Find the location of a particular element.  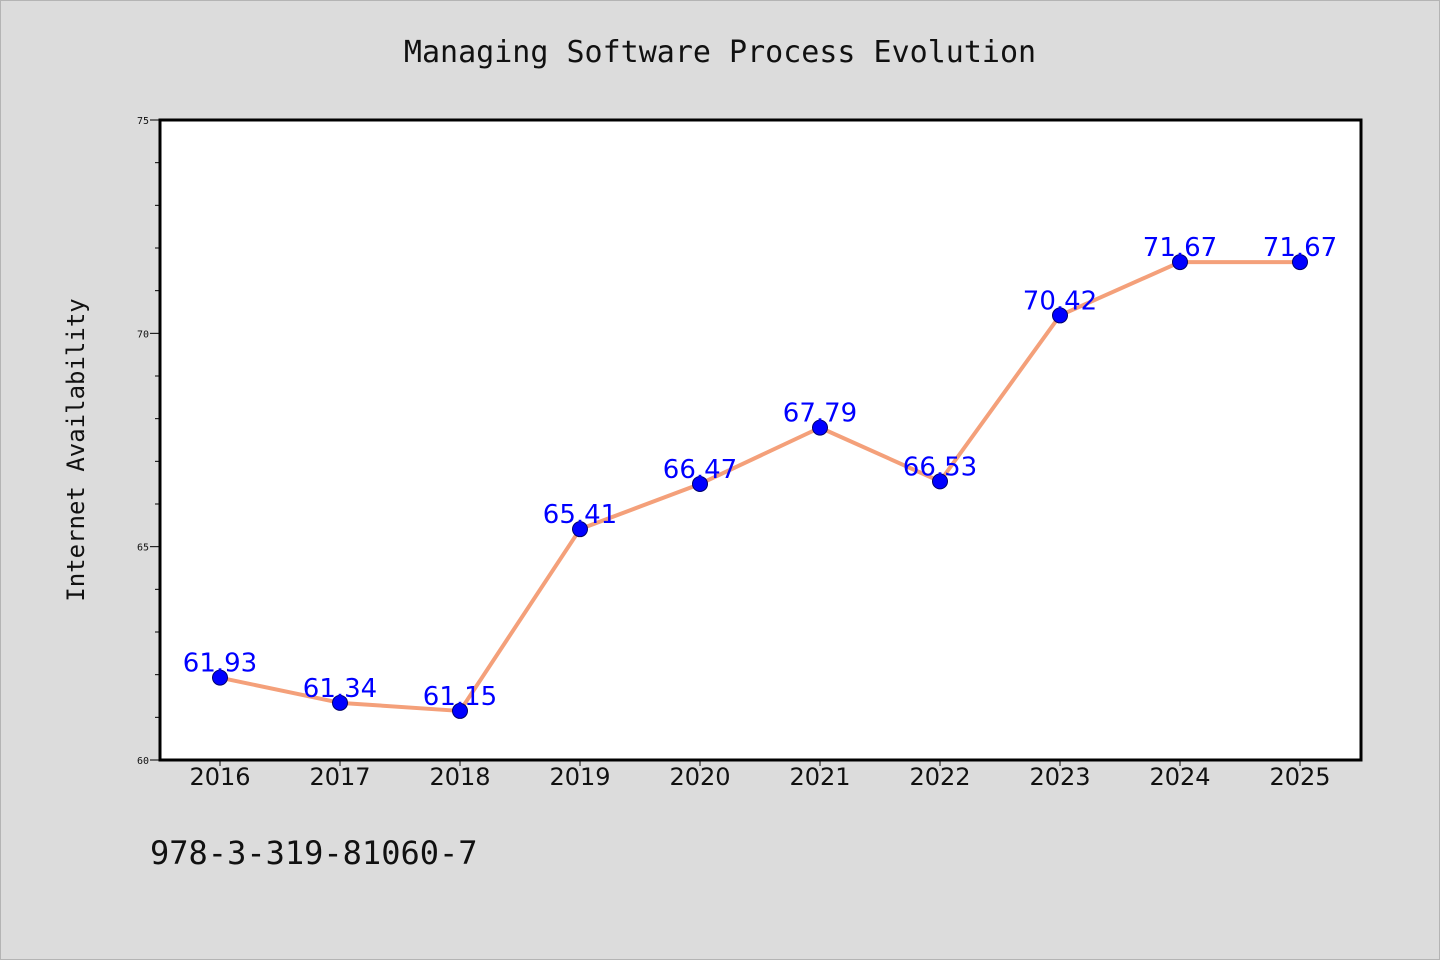

y-tick-label: 65 is located at coordinates (143, 548).